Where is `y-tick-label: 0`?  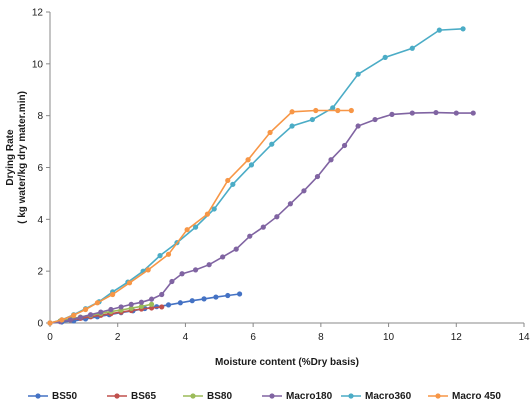
y-tick-label: 0 is located at coordinates (40, 324).